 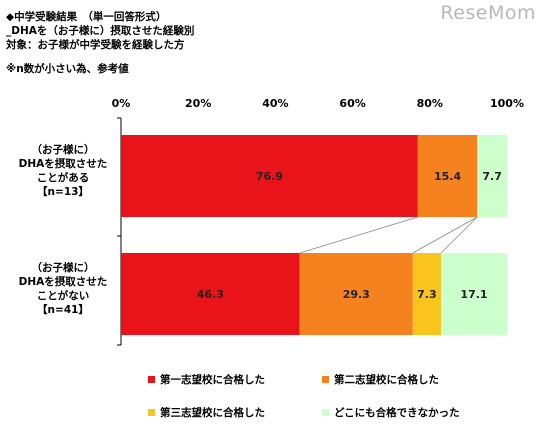 What do you see at coordinates (63, 177) in the screenshot?
I see `category-label: ことがある` at bounding box center [63, 177].